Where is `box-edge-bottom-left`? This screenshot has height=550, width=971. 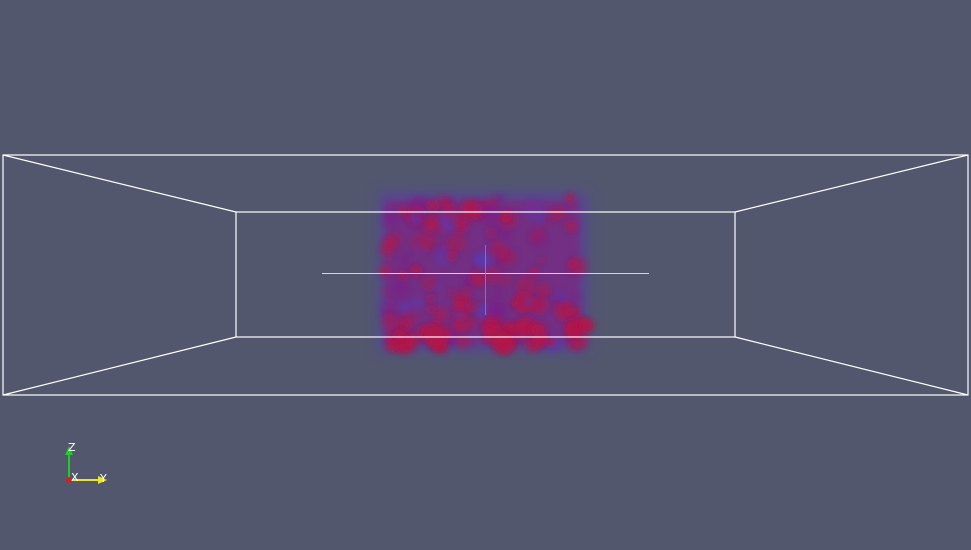
box-edge-bottom-left is located at coordinates (119, 366).